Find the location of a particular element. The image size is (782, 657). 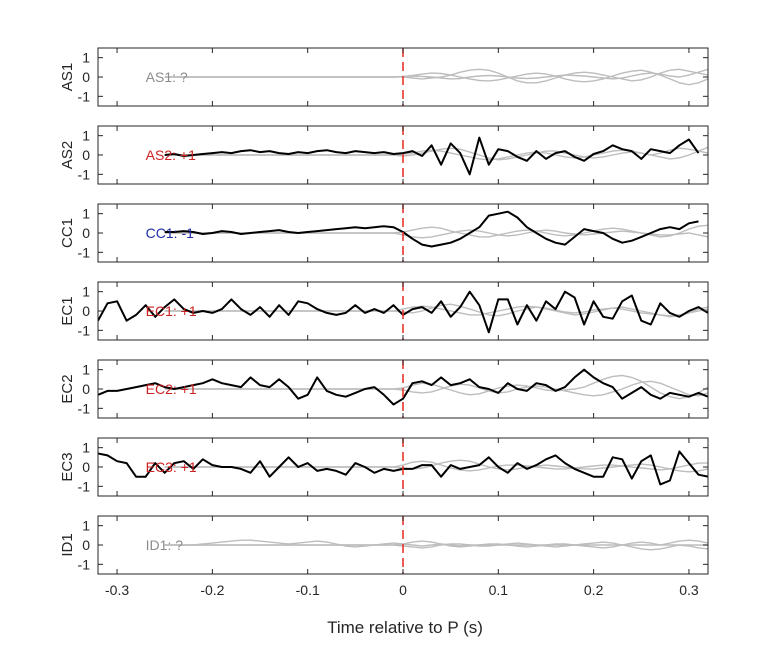

panel-as1: AS1: ? -1 0 1 AS1 is located at coordinates (384, 77).